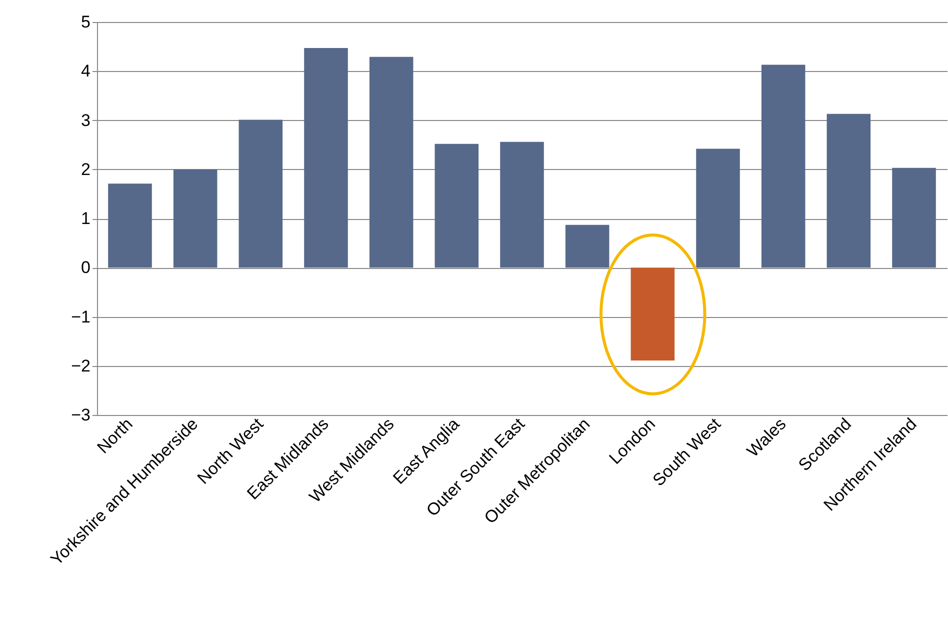 The height and width of the screenshot is (624, 948). I want to click on y-tick-label: 4, so click(85, 71).